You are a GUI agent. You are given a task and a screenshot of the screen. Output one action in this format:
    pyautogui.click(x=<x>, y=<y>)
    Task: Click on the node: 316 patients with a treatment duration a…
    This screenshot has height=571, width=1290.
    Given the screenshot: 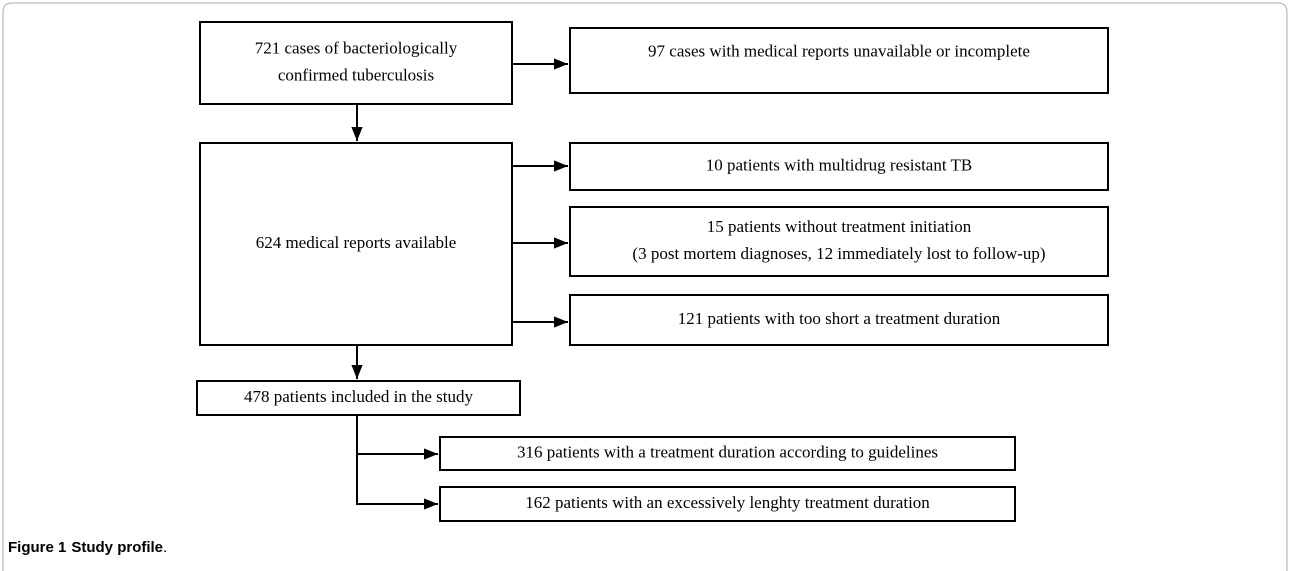 What is the action you would take?
    pyautogui.click(x=727, y=453)
    